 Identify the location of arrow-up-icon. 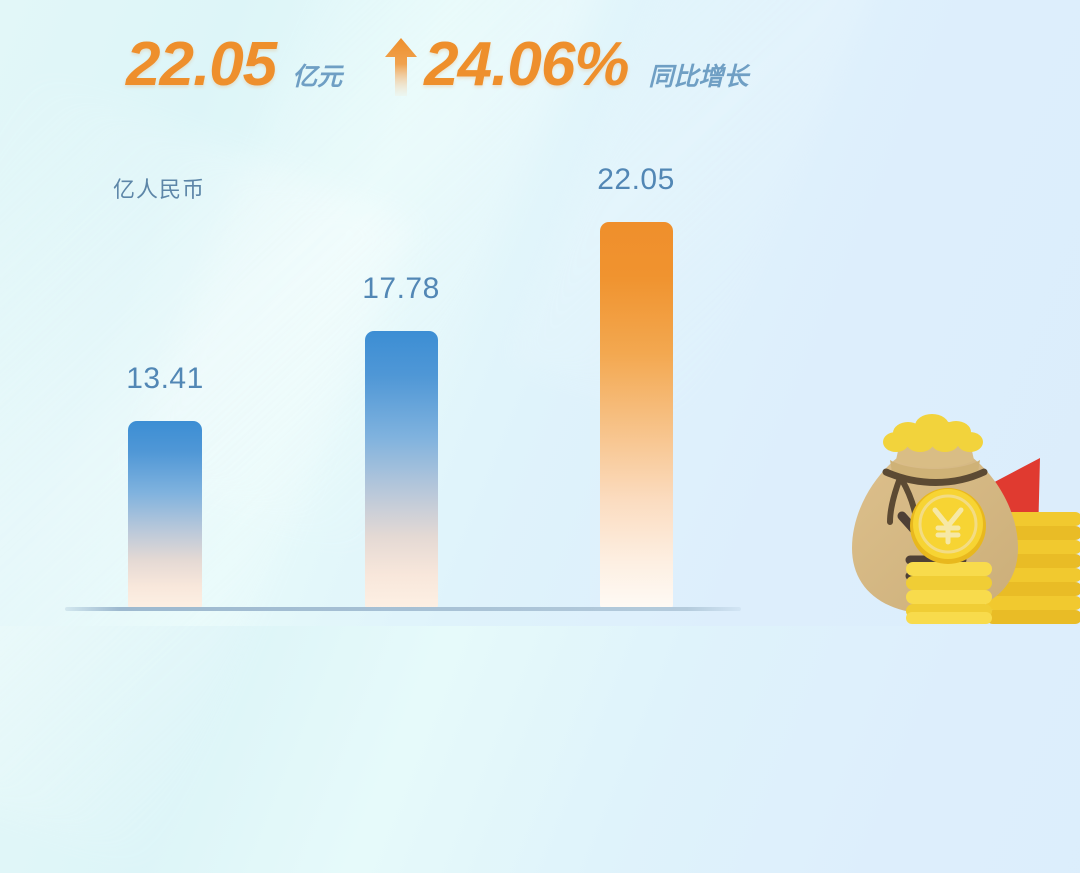
(401, 65).